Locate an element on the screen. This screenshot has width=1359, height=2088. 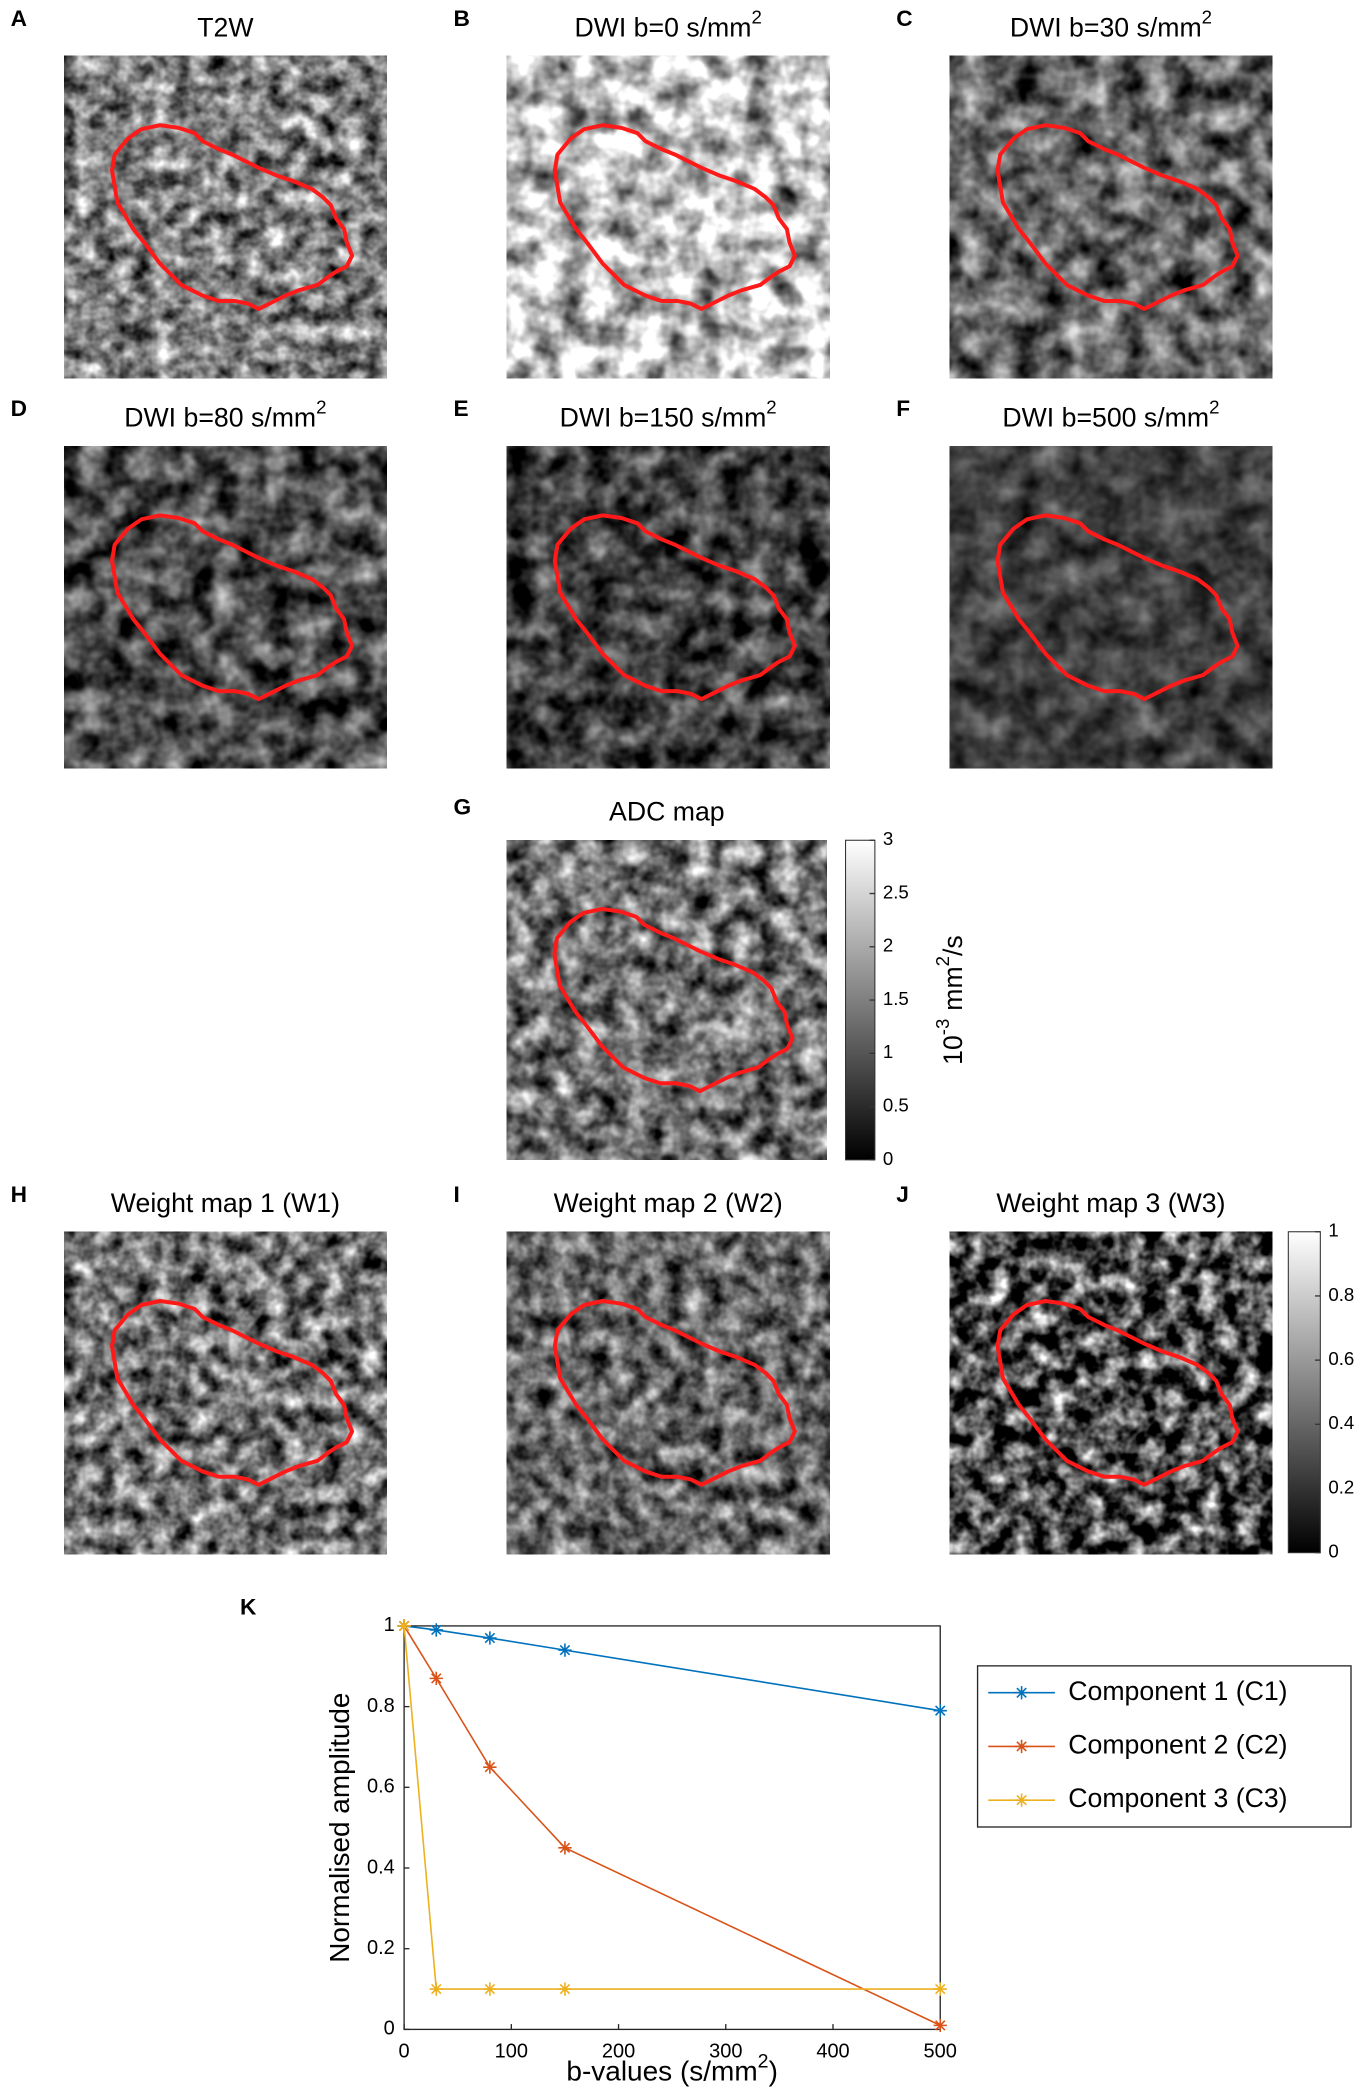
legend-label: Component 2 (C2) is located at coordinates (1177, 1744).